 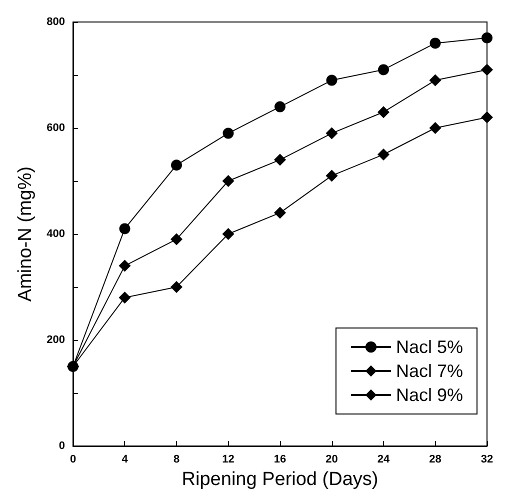 What do you see at coordinates (435, 460) in the screenshot?
I see `x-tick-label: 28` at bounding box center [435, 460].